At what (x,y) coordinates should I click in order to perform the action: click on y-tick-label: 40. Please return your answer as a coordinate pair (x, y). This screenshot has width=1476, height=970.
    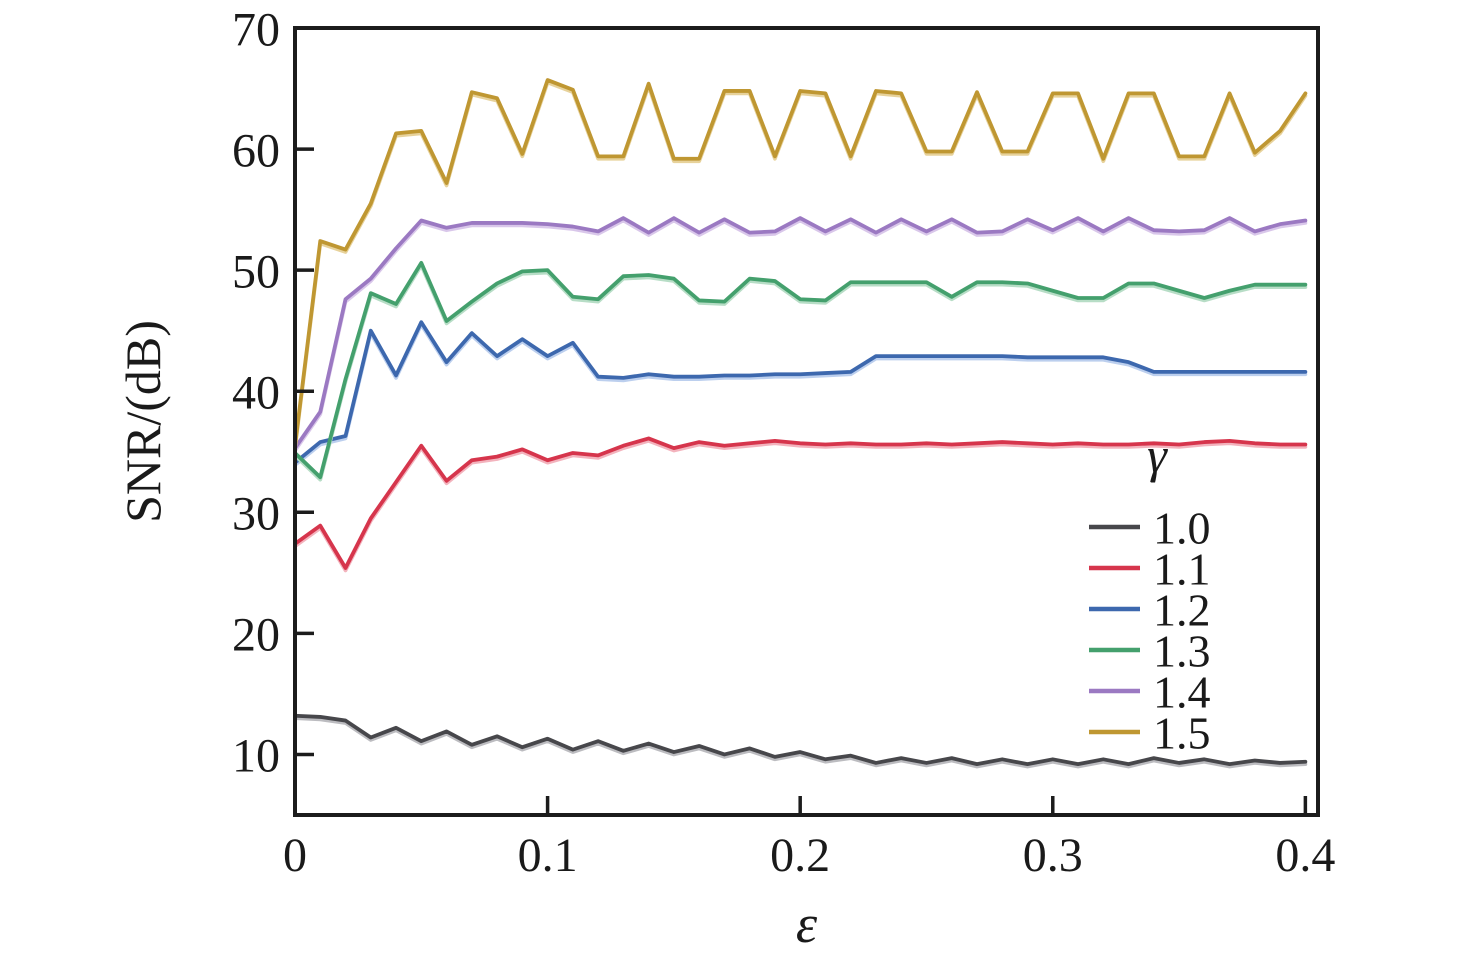
    Looking at the image, I should click on (256, 393).